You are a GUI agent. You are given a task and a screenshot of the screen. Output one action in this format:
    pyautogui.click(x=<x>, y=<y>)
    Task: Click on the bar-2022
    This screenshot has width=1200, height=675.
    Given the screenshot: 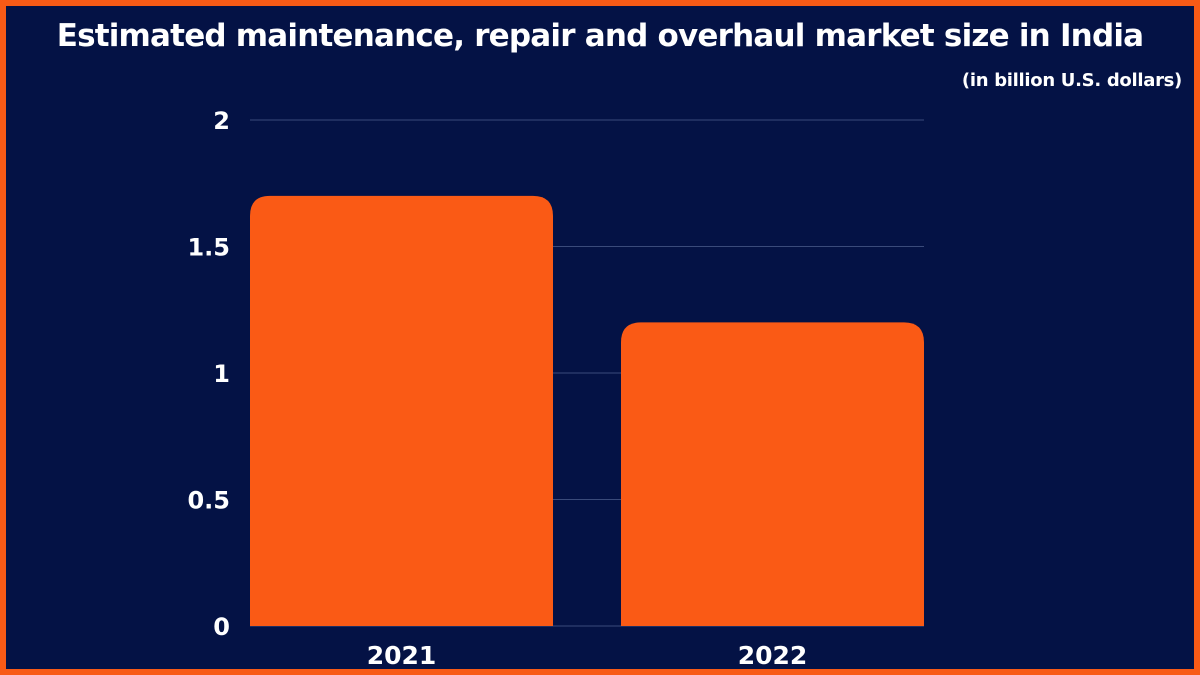 What is the action you would take?
    pyautogui.click(x=772, y=474)
    